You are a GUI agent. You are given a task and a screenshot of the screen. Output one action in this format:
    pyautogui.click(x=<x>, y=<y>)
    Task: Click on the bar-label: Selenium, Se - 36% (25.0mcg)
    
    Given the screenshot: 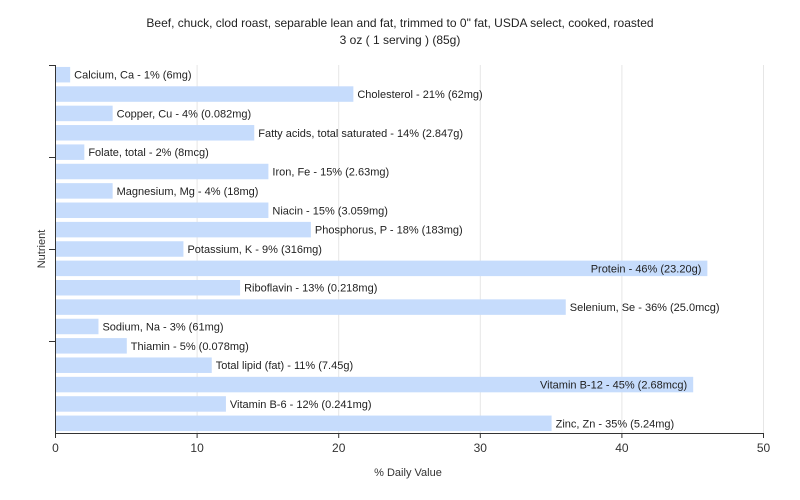 What is the action you would take?
    pyautogui.click(x=645, y=308)
    